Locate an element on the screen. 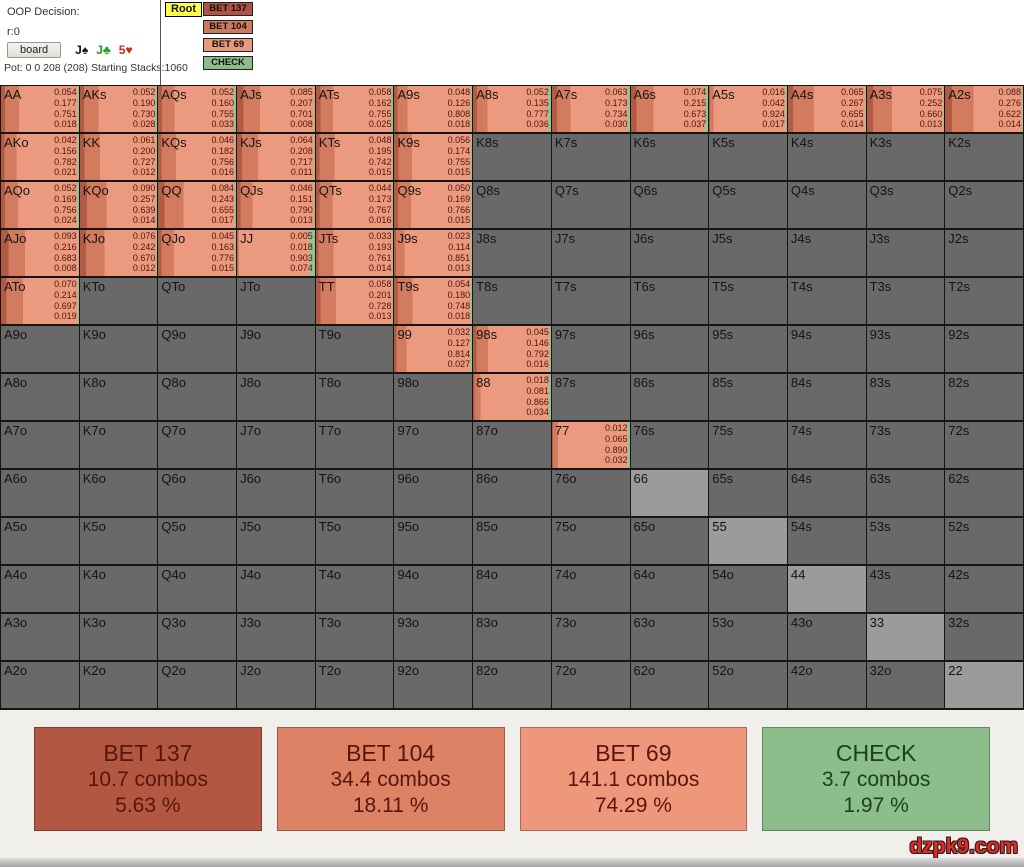 This screenshot has height=867, width=1024. hand-cell-KTo: KTo is located at coordinates (118, 301).